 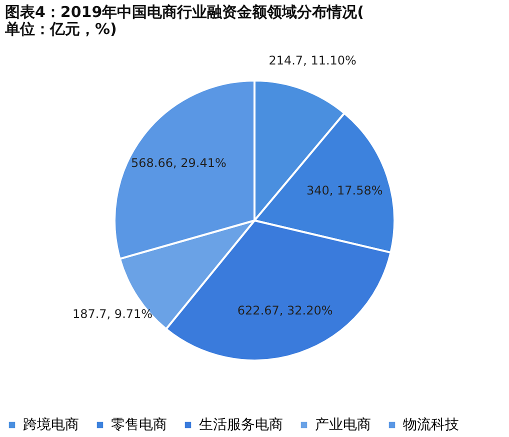 I want to click on legend-label: 产业电商, so click(x=343, y=425).